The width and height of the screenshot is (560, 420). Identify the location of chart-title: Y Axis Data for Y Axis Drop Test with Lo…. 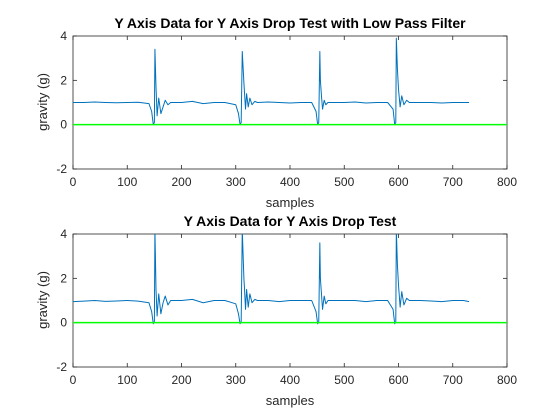
(290, 23).